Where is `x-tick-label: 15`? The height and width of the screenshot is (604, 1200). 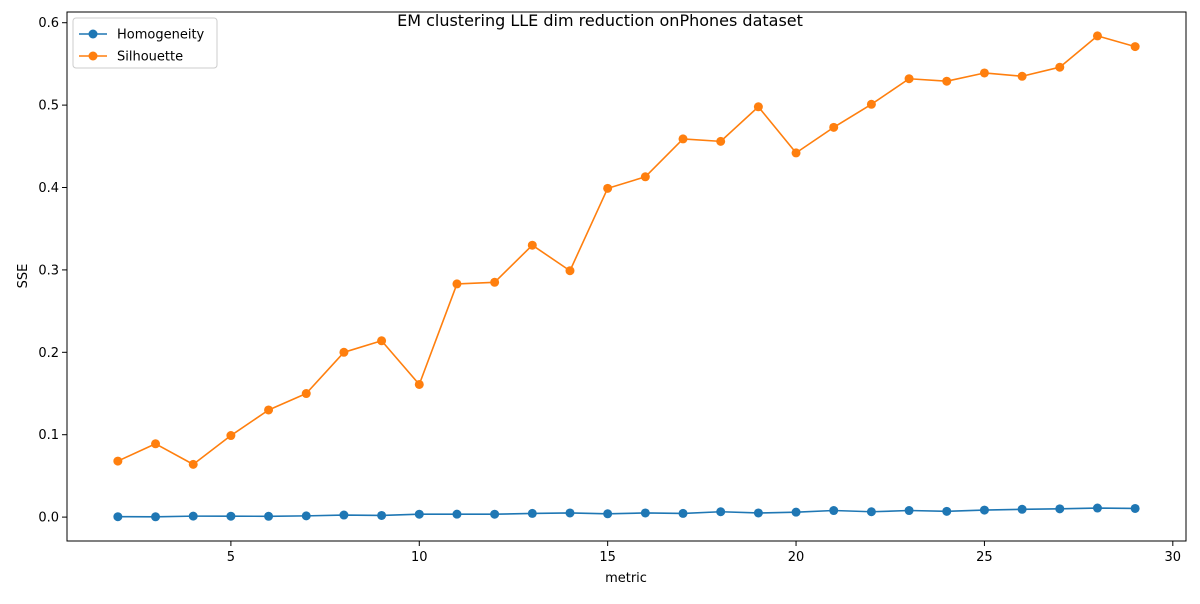 x-tick-label: 15 is located at coordinates (607, 557).